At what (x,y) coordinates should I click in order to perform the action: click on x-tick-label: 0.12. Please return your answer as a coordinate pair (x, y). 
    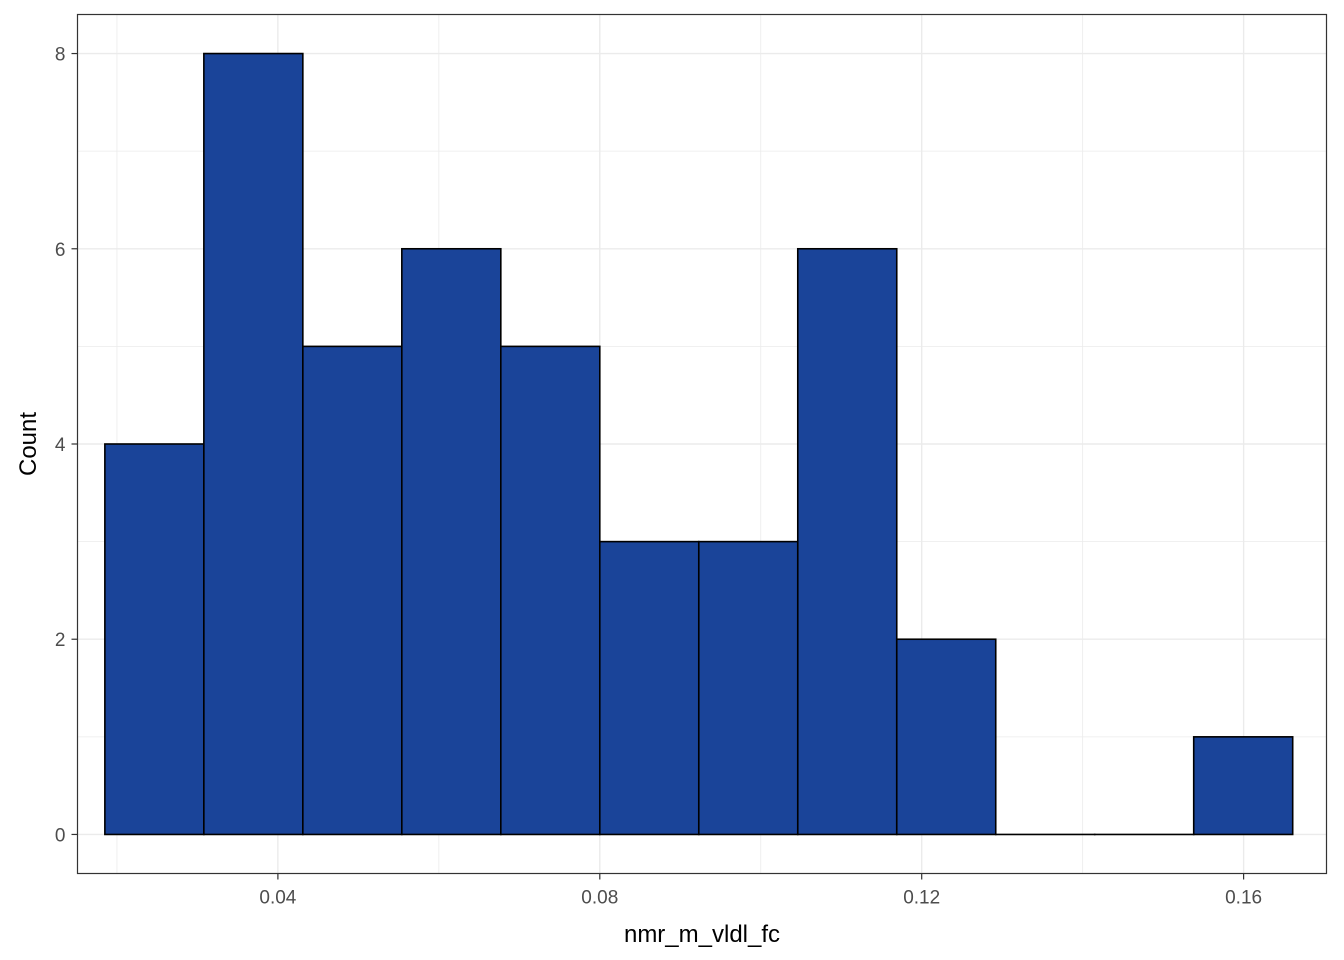
    Looking at the image, I should click on (921, 898).